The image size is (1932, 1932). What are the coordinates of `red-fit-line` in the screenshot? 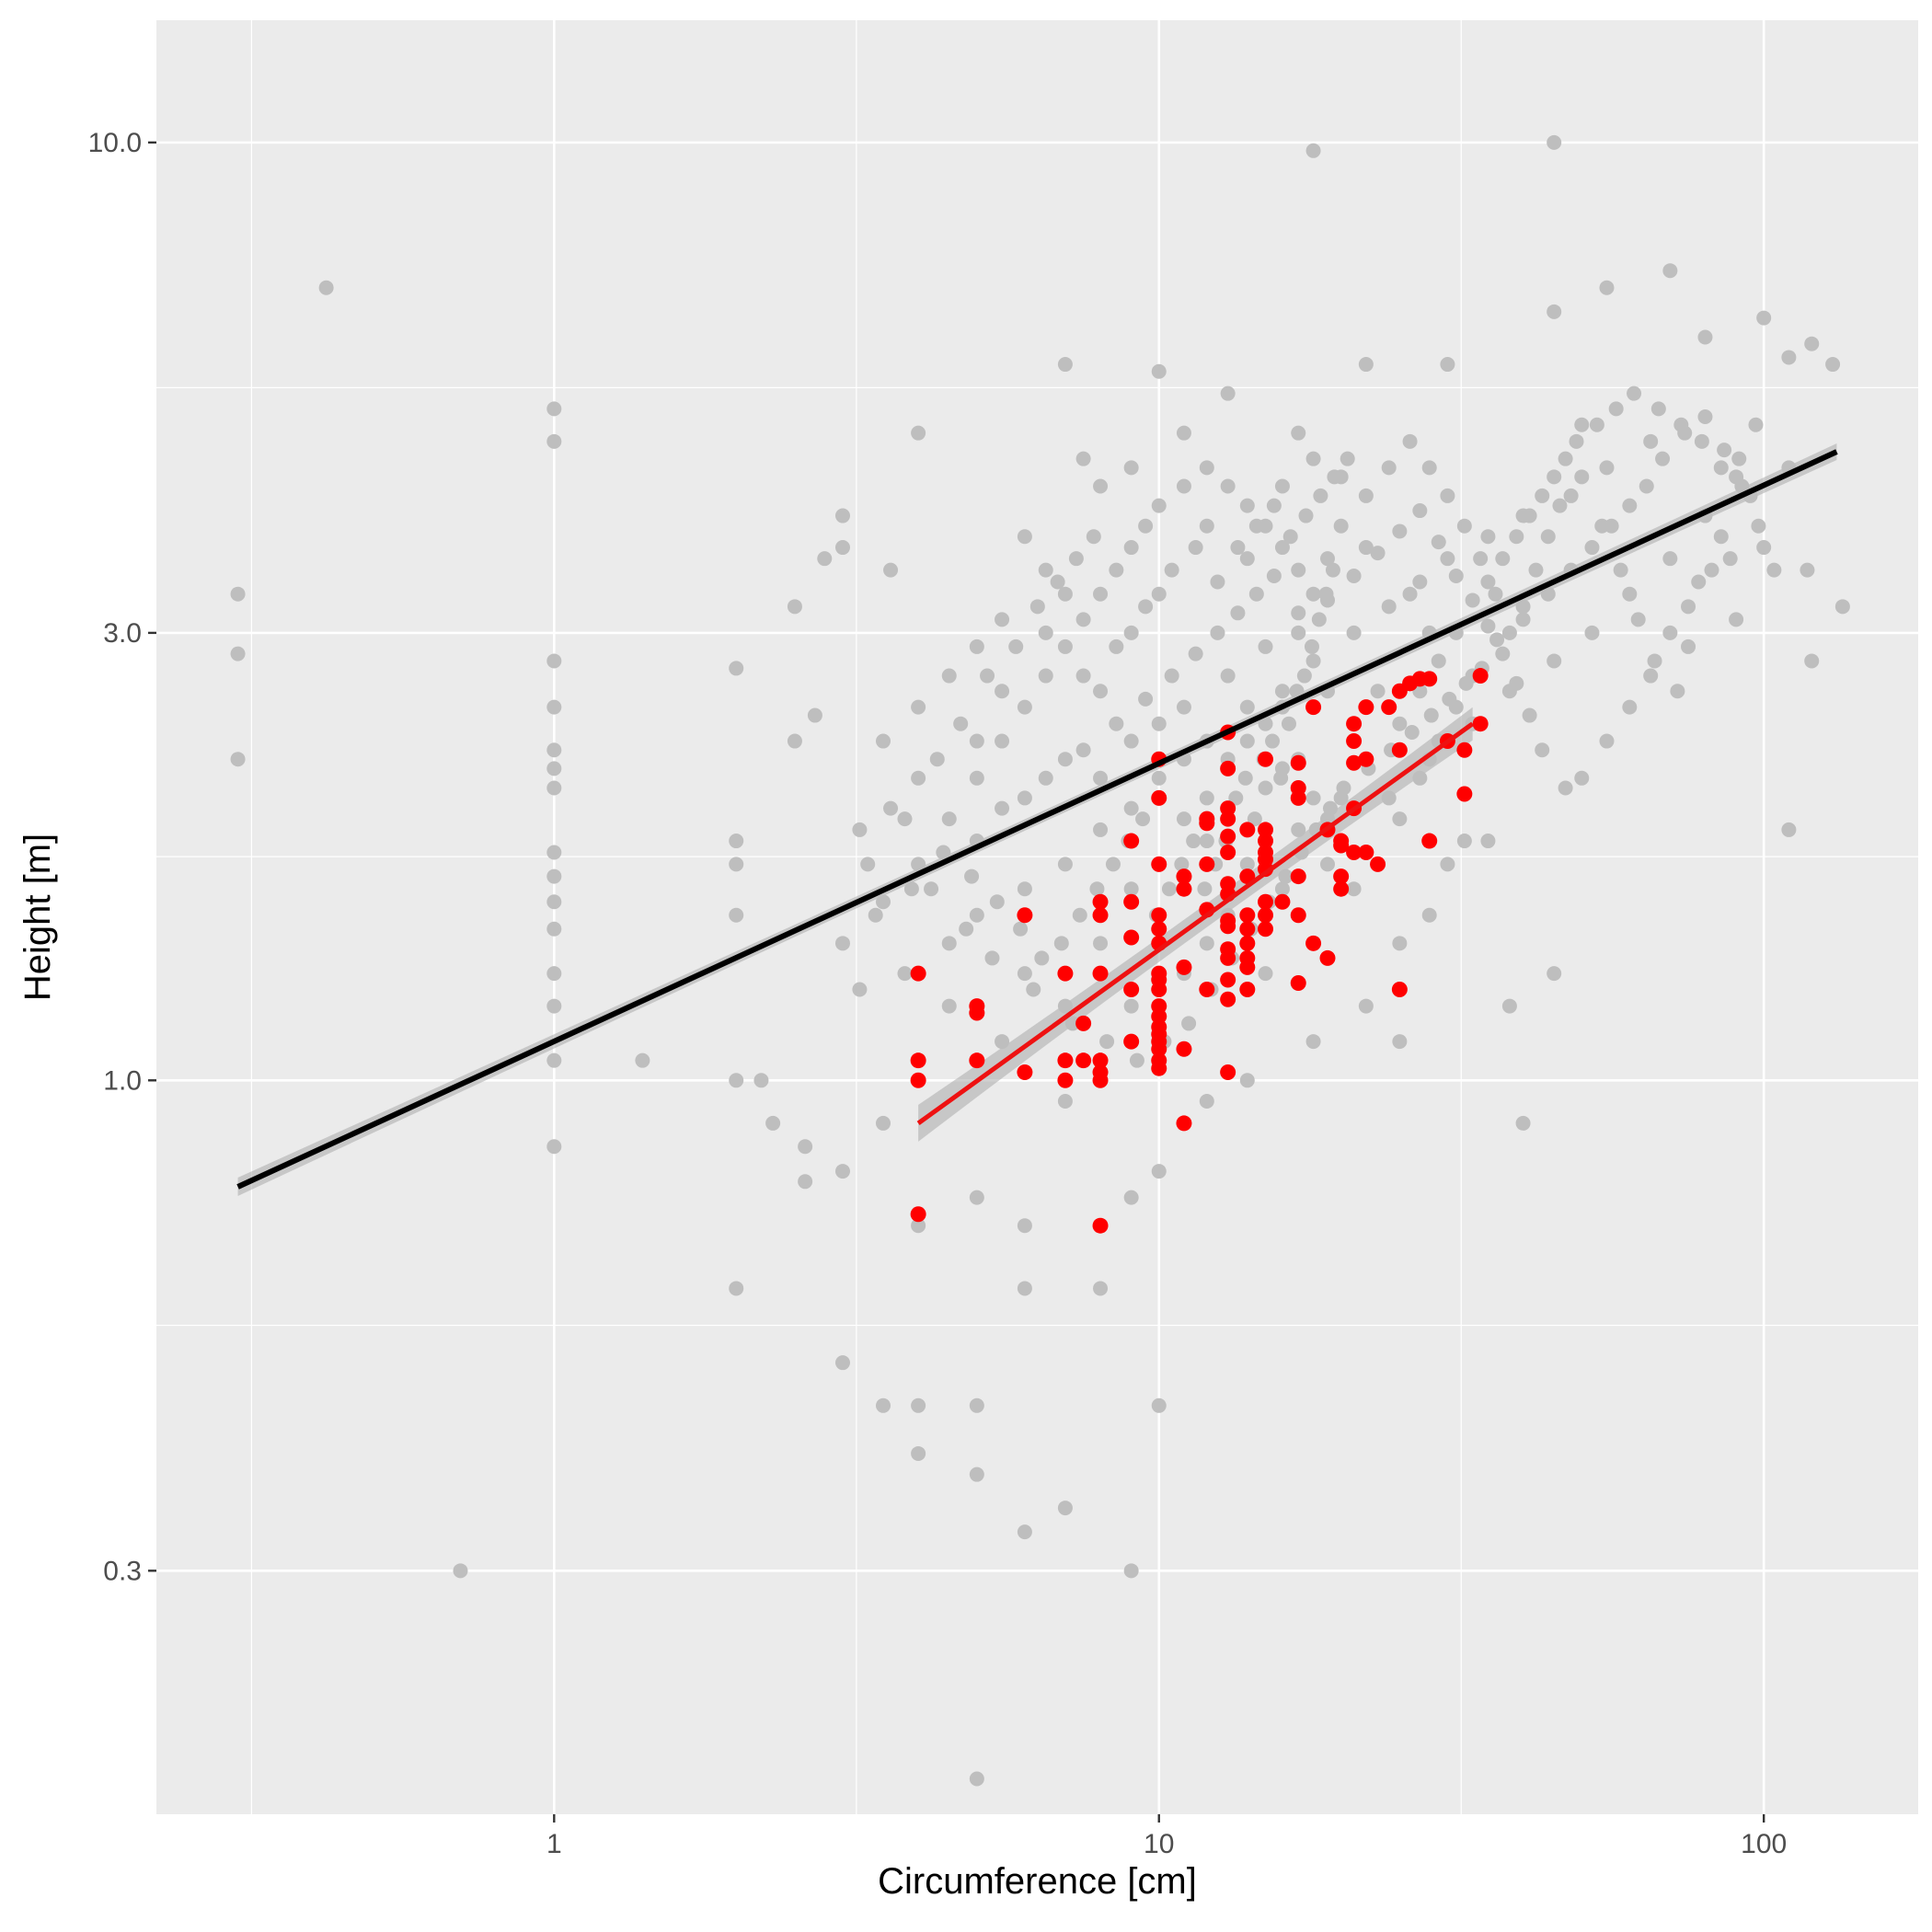 It's located at (1195, 923).